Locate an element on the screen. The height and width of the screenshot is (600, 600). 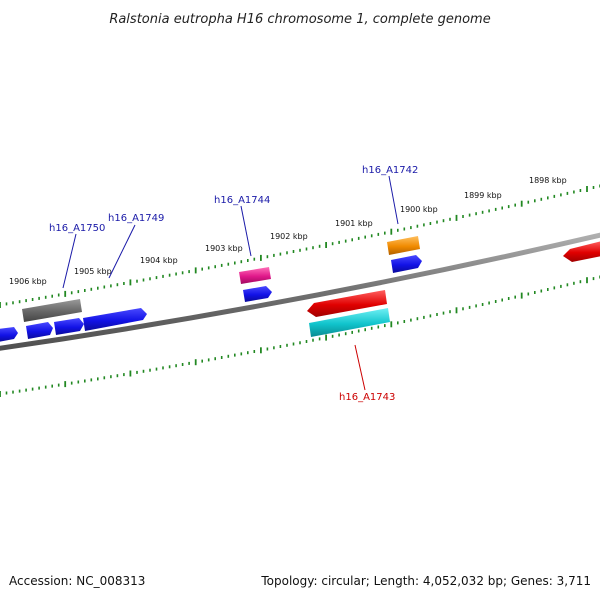
gene-label-h16-A1743: h16_A1743 is located at coordinates (367, 397).